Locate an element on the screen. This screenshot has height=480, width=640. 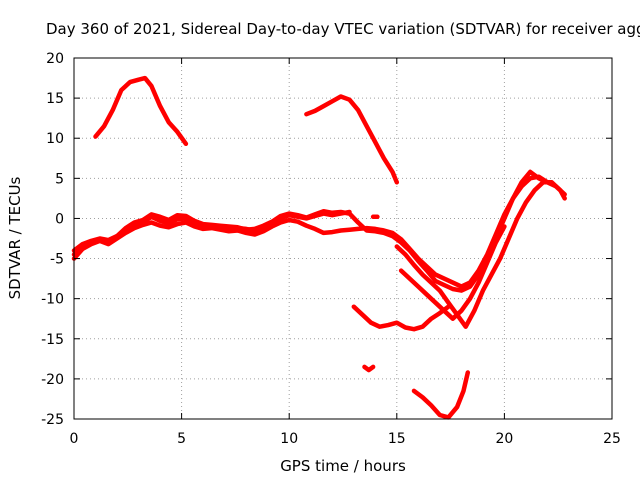
y-tick-label: -25 is located at coordinates (52, 420).